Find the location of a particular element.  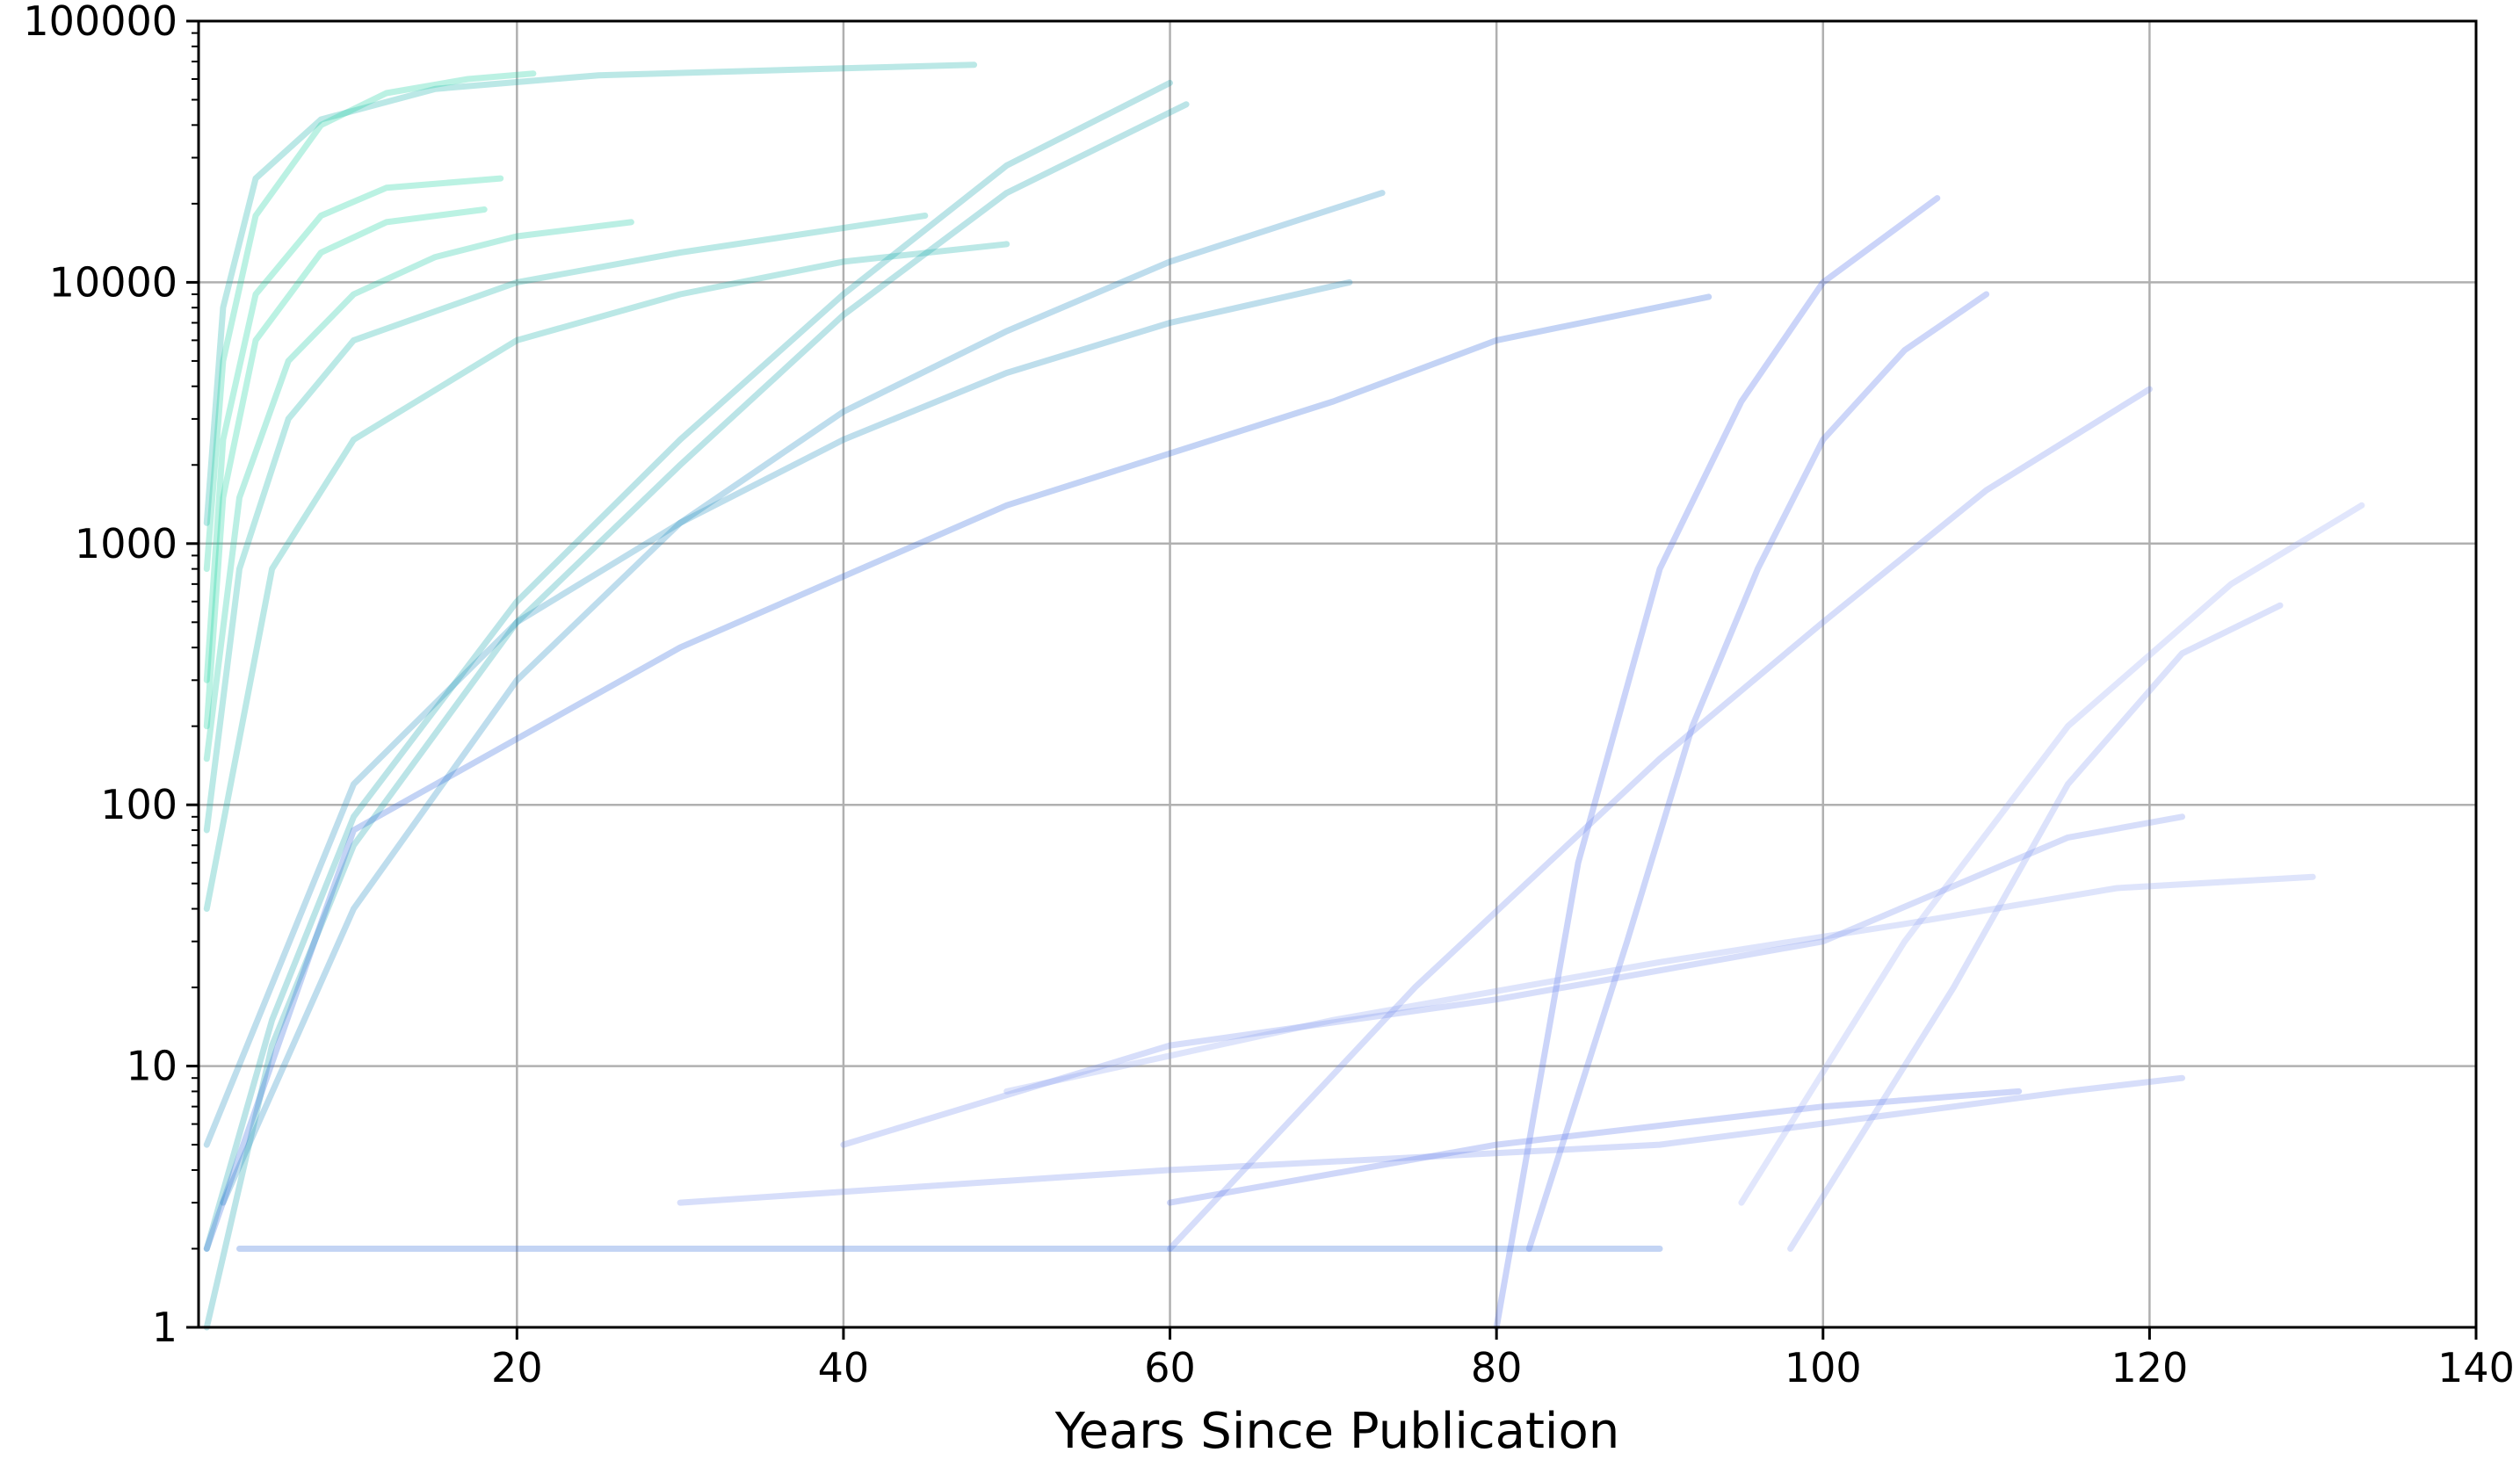

x-axis-title: Years Since Publication is located at coordinates (1337, 1431).